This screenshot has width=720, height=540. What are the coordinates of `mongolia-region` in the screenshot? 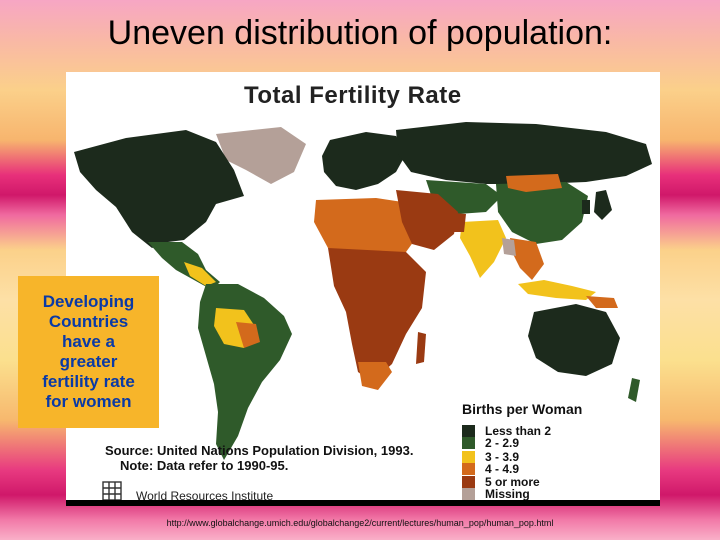 It's located at (534, 183).